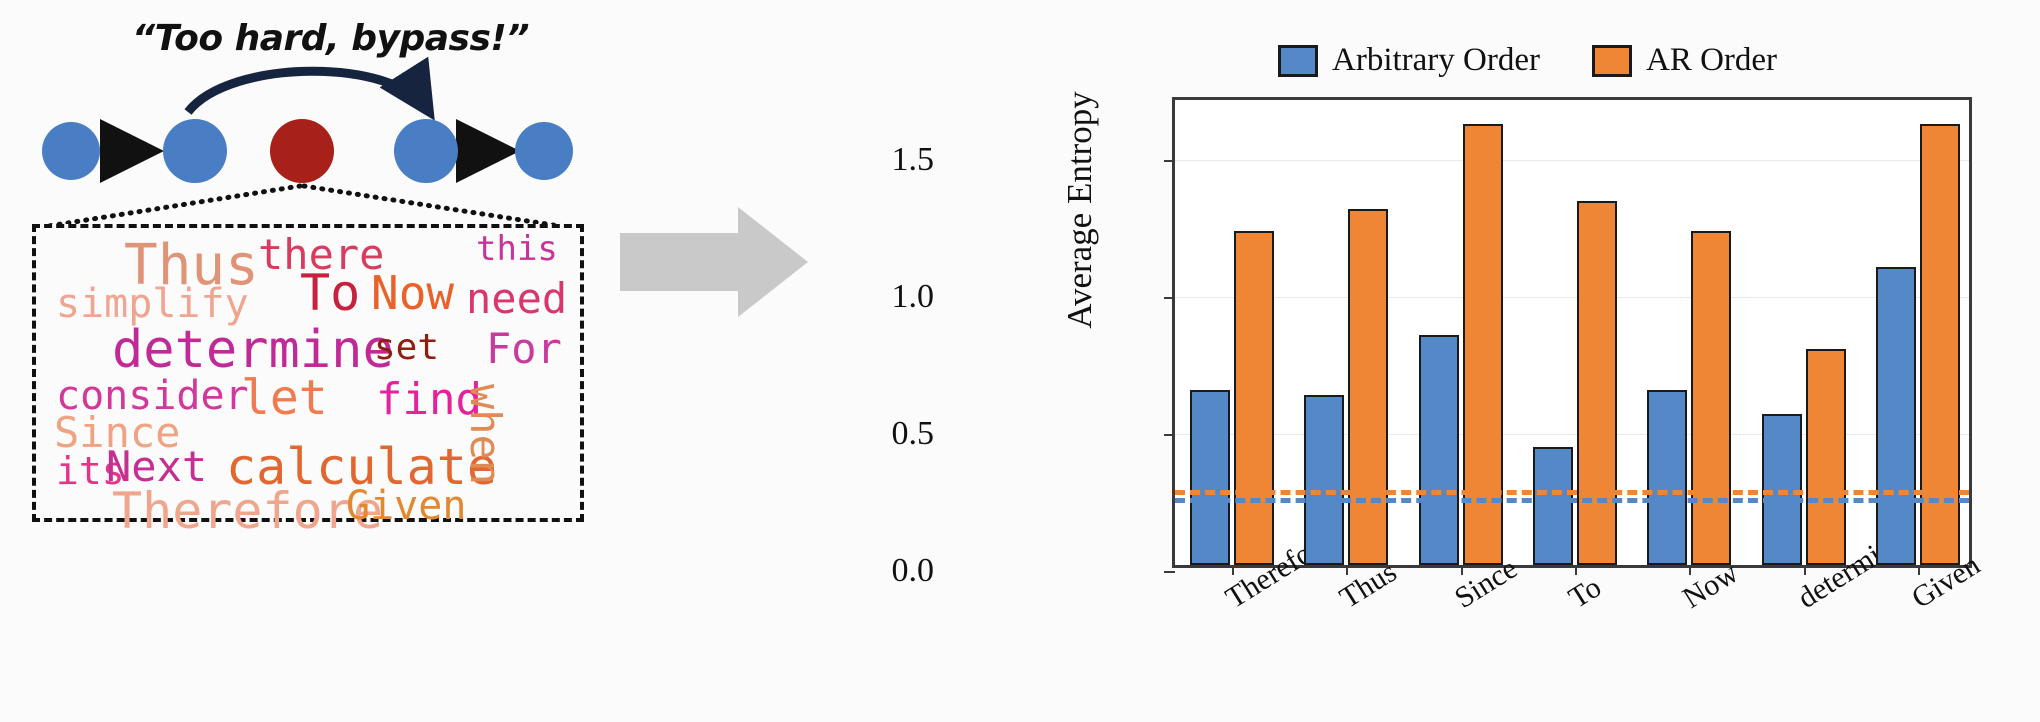 This screenshot has width=2040, height=722. What do you see at coordinates (247, 511) in the screenshot?
I see `wordcloud-word: Therefore` at bounding box center [247, 511].